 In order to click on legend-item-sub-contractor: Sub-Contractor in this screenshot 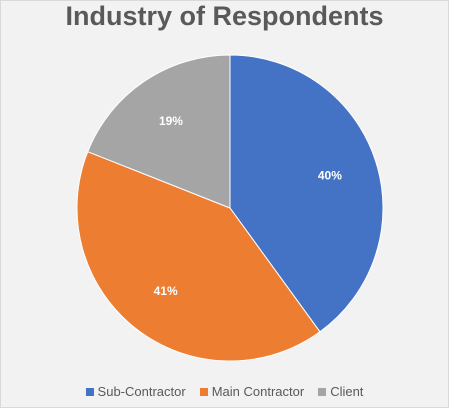, I will do `click(135, 391)`.